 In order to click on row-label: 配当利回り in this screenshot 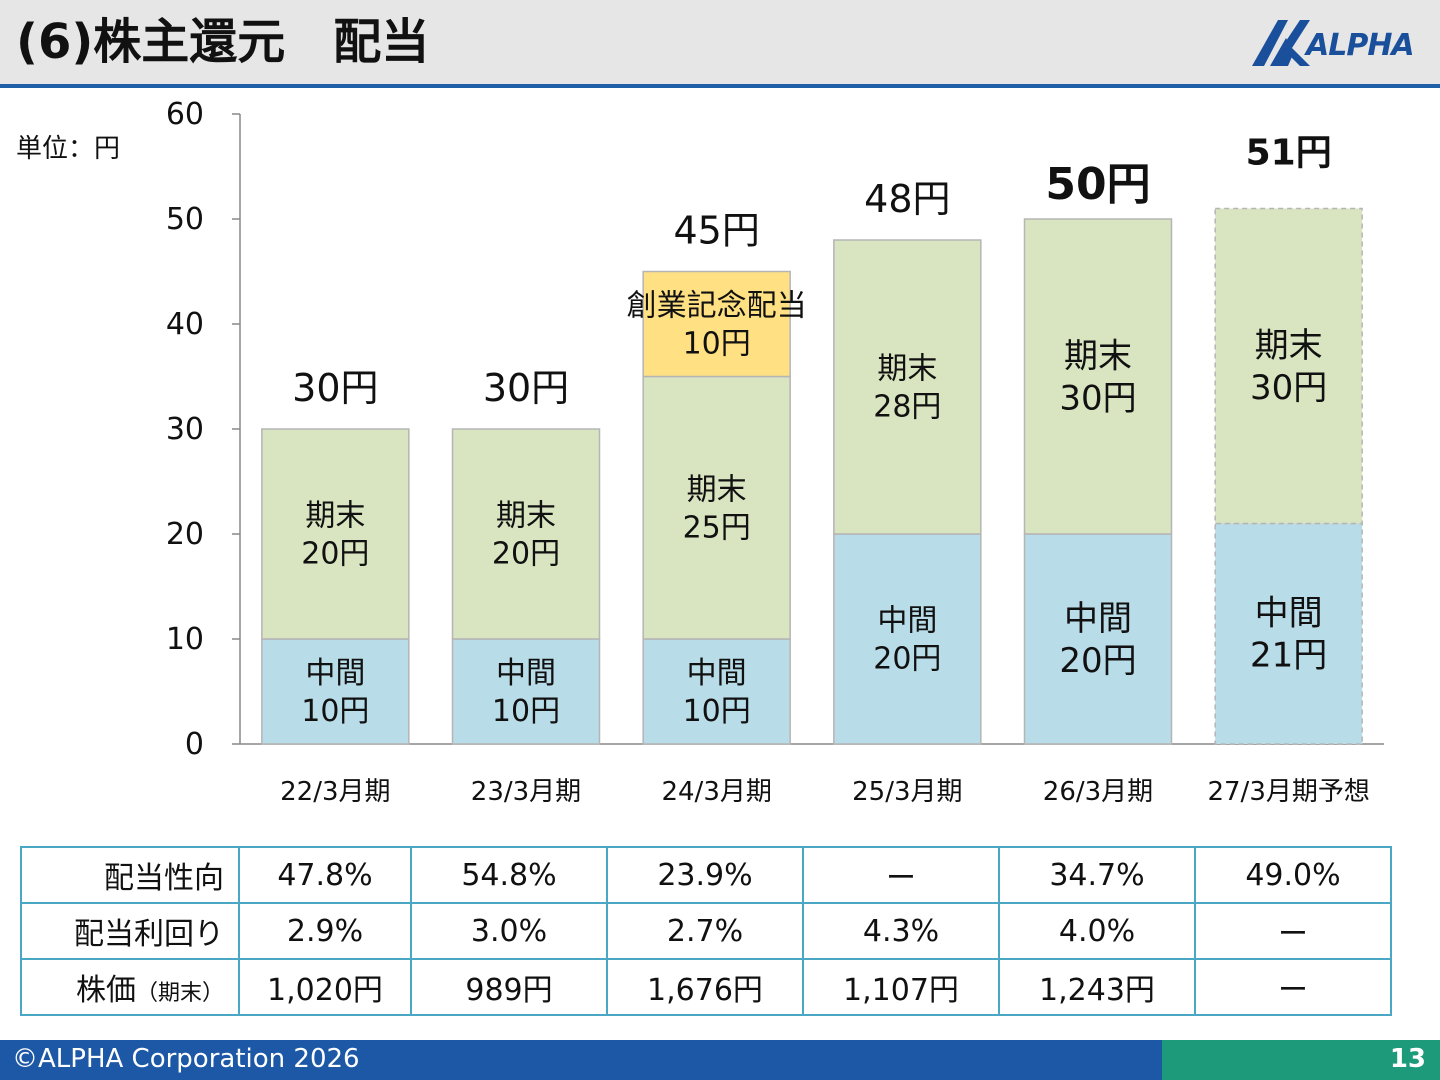, I will do `click(130, 931)`.